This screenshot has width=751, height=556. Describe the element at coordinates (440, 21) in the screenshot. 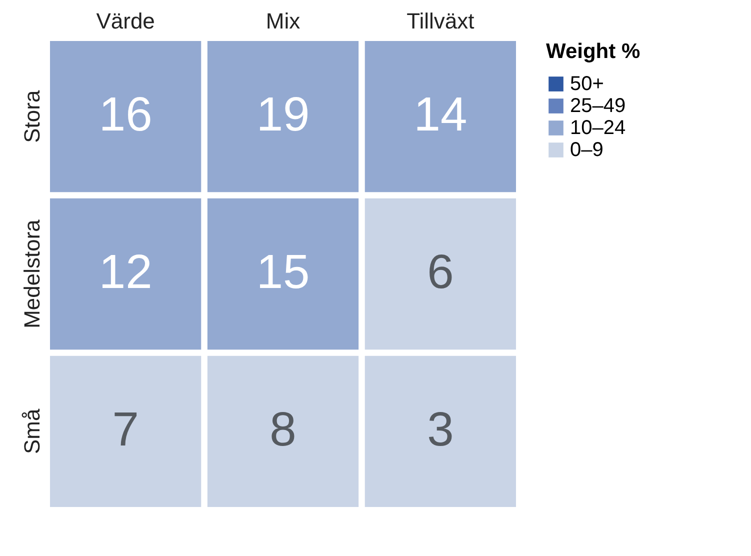

I see `x-tick-label: Tillväxt` at that location.